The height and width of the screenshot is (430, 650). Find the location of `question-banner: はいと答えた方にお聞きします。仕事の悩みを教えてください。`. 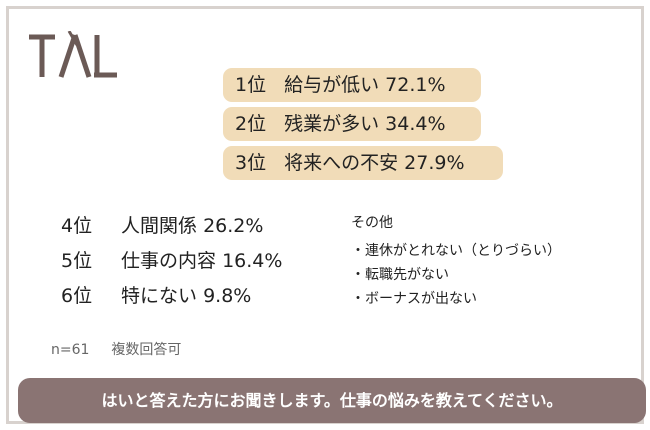

question-banner: はいと答えた方にお聞きします。仕事の悩みを教えてください。 is located at coordinates (332, 400).